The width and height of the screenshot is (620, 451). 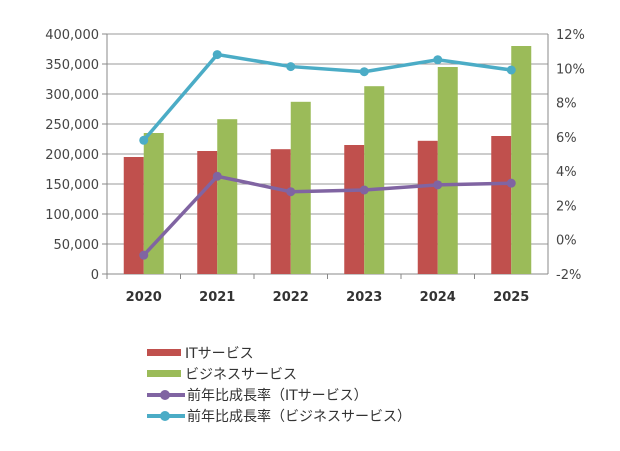 What do you see at coordinates (438, 297) in the screenshot?
I see `x-tick-label: 2024` at bounding box center [438, 297].